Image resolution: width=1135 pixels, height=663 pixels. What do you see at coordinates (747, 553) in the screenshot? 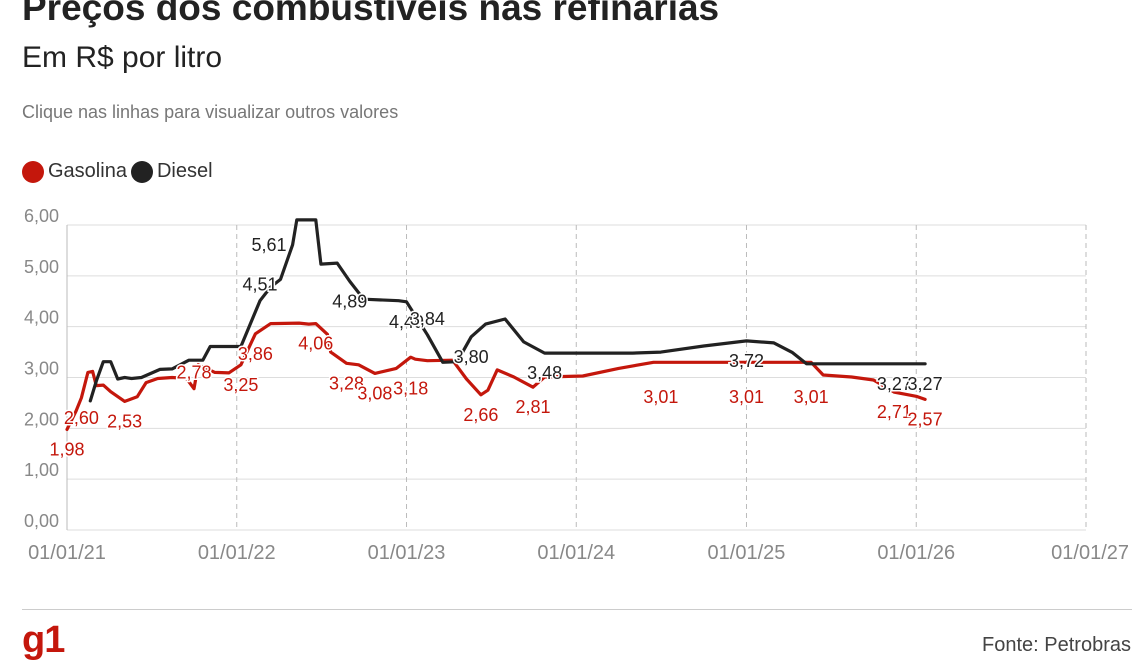
I see `x-tick-label: 01/01/25` at bounding box center [747, 553].